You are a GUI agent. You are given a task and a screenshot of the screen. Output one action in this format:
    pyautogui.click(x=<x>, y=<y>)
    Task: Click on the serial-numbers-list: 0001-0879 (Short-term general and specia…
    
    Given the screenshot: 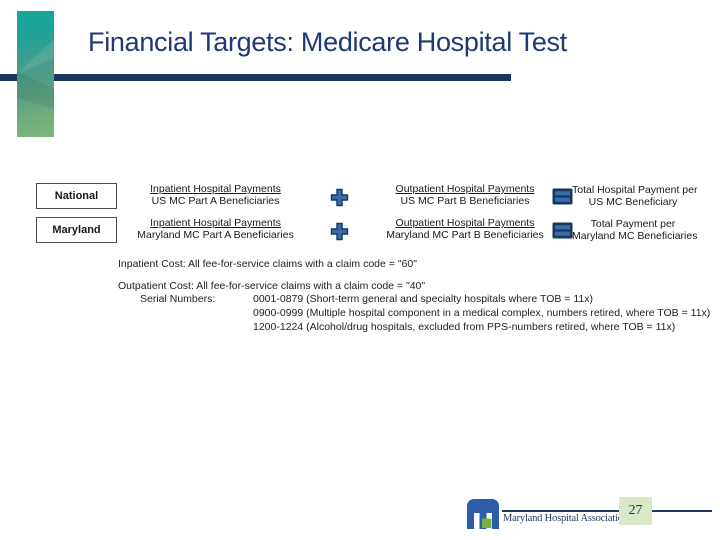 What is the action you would take?
    pyautogui.click(x=481, y=313)
    